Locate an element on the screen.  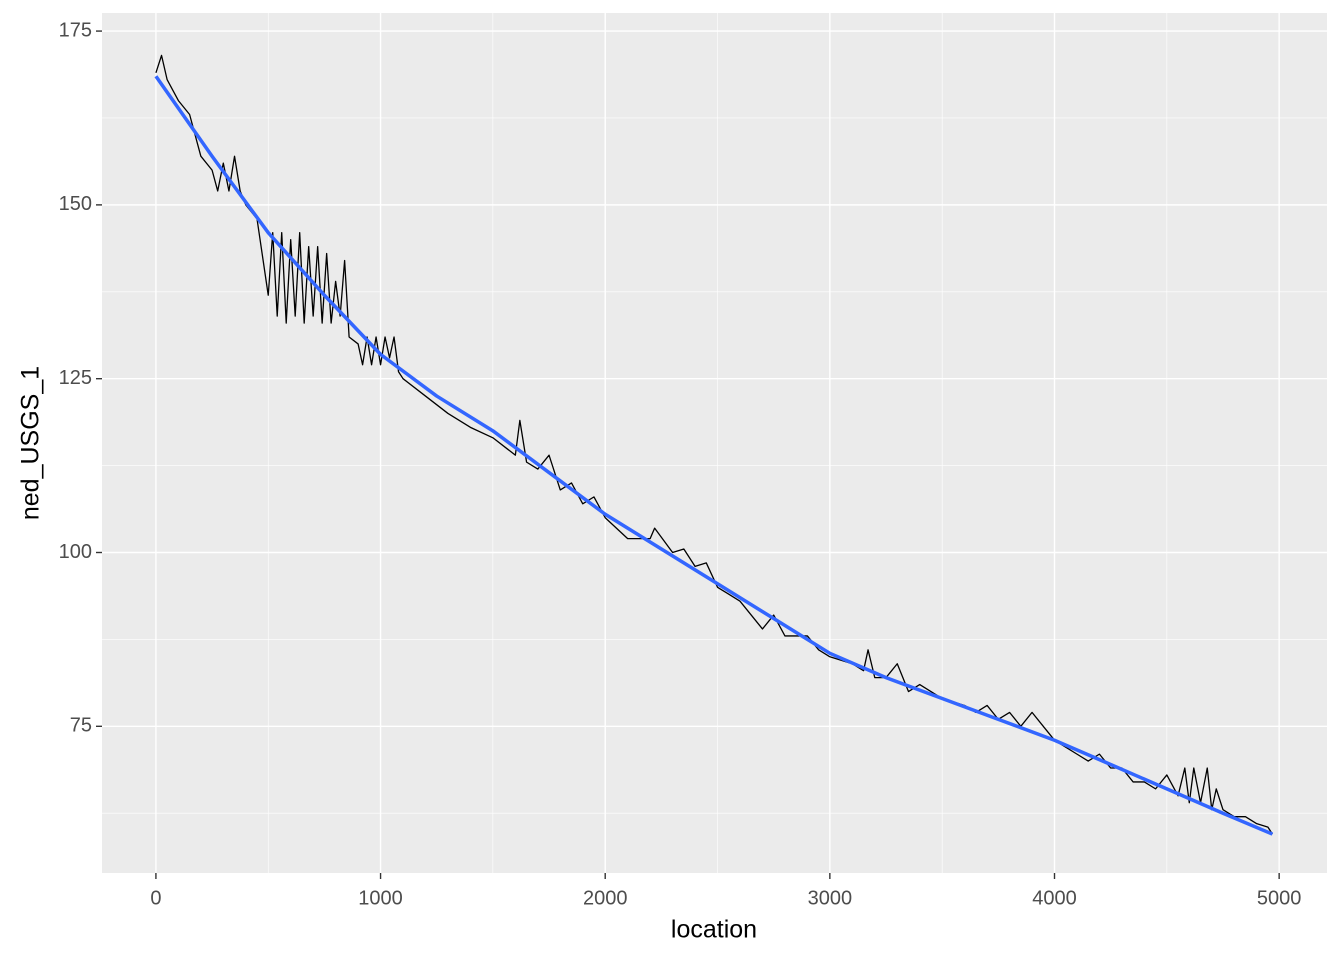
x-axis-title: location is located at coordinates (714, 930).